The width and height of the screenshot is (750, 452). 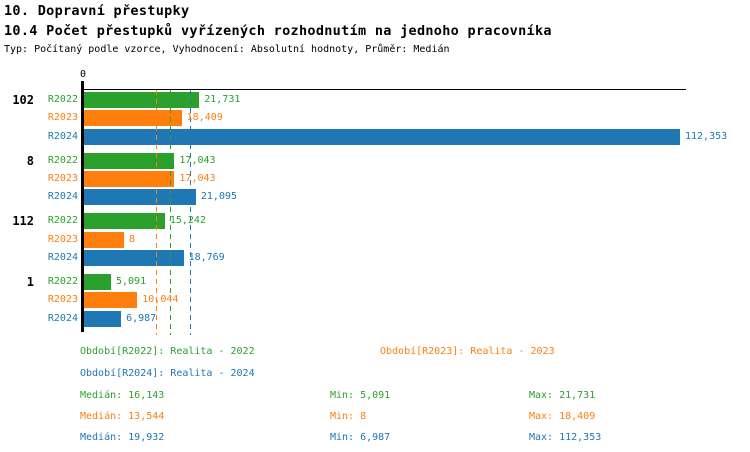 I want to click on bar-value-label: 18,769, so click(x=206, y=257).